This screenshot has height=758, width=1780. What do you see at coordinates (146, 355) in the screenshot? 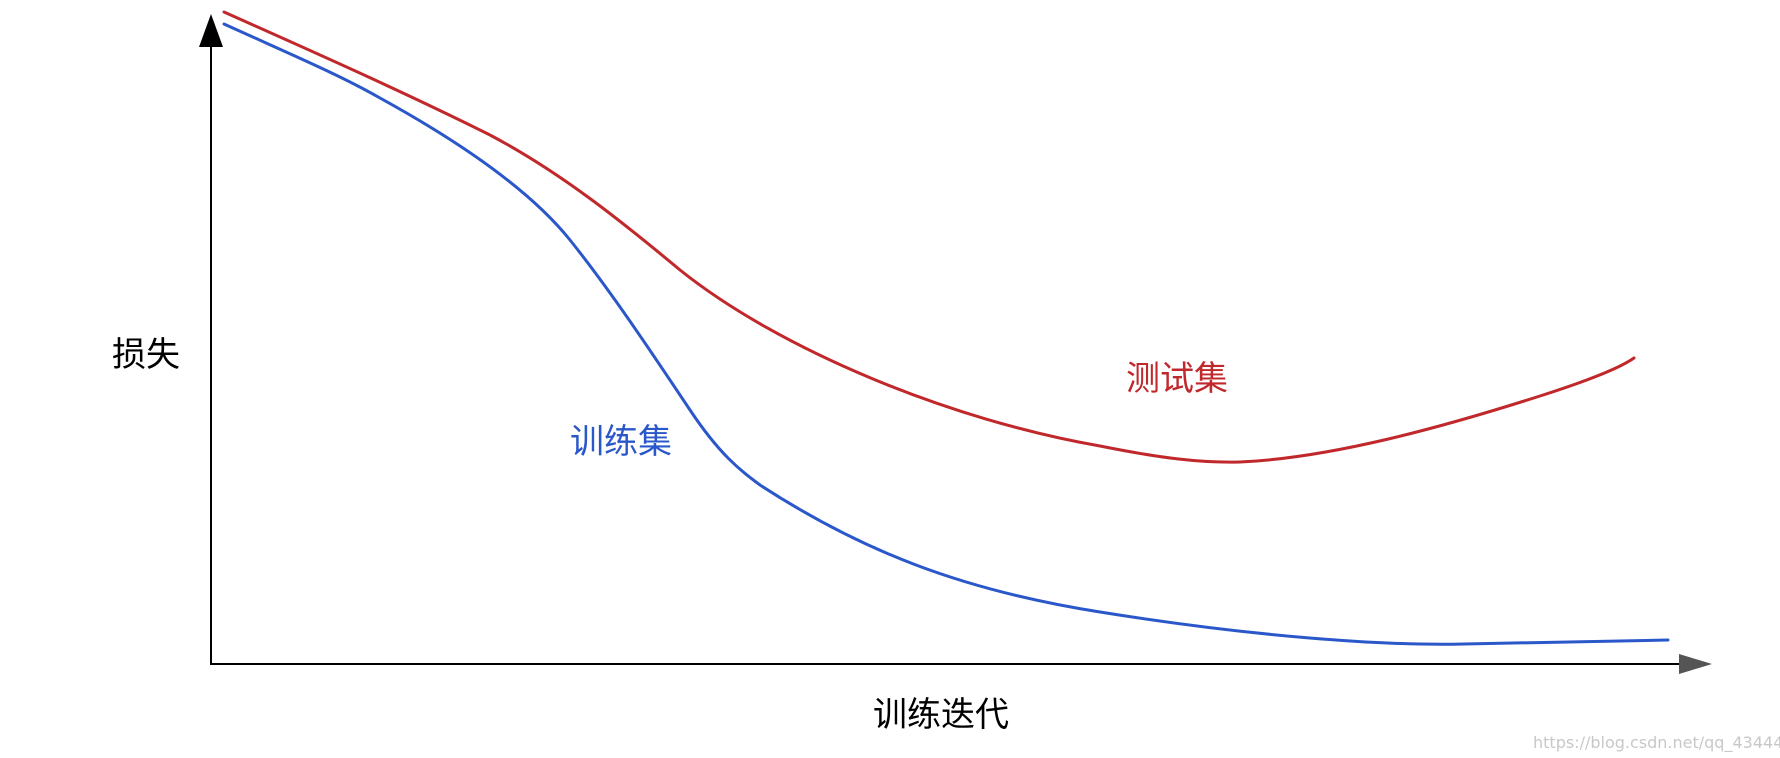
I see `y-axis-label: 损失` at bounding box center [146, 355].